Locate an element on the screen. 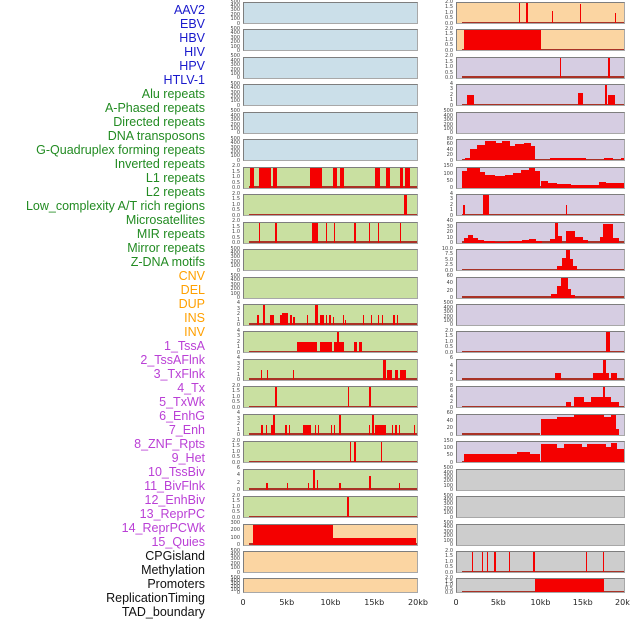 This screenshot has width=630, height=630. track-row-ReplicationTiming: 0.0 0.5 1.0 1.5 2.0 is located at coordinates (535, 561).